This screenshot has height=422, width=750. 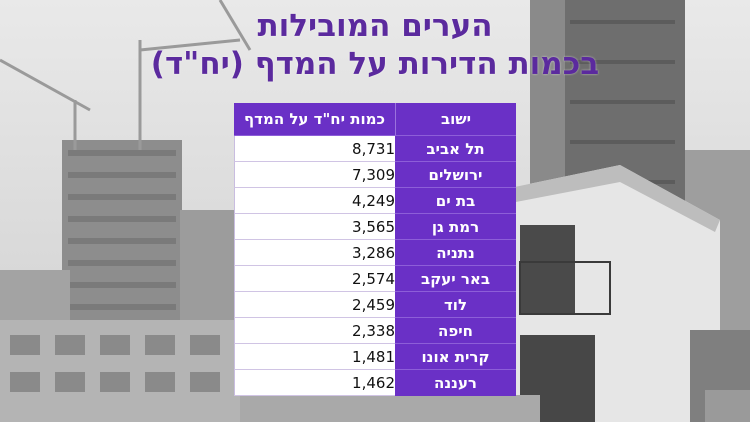 I want to click on city-name: תל אביב, so click(x=455, y=149).